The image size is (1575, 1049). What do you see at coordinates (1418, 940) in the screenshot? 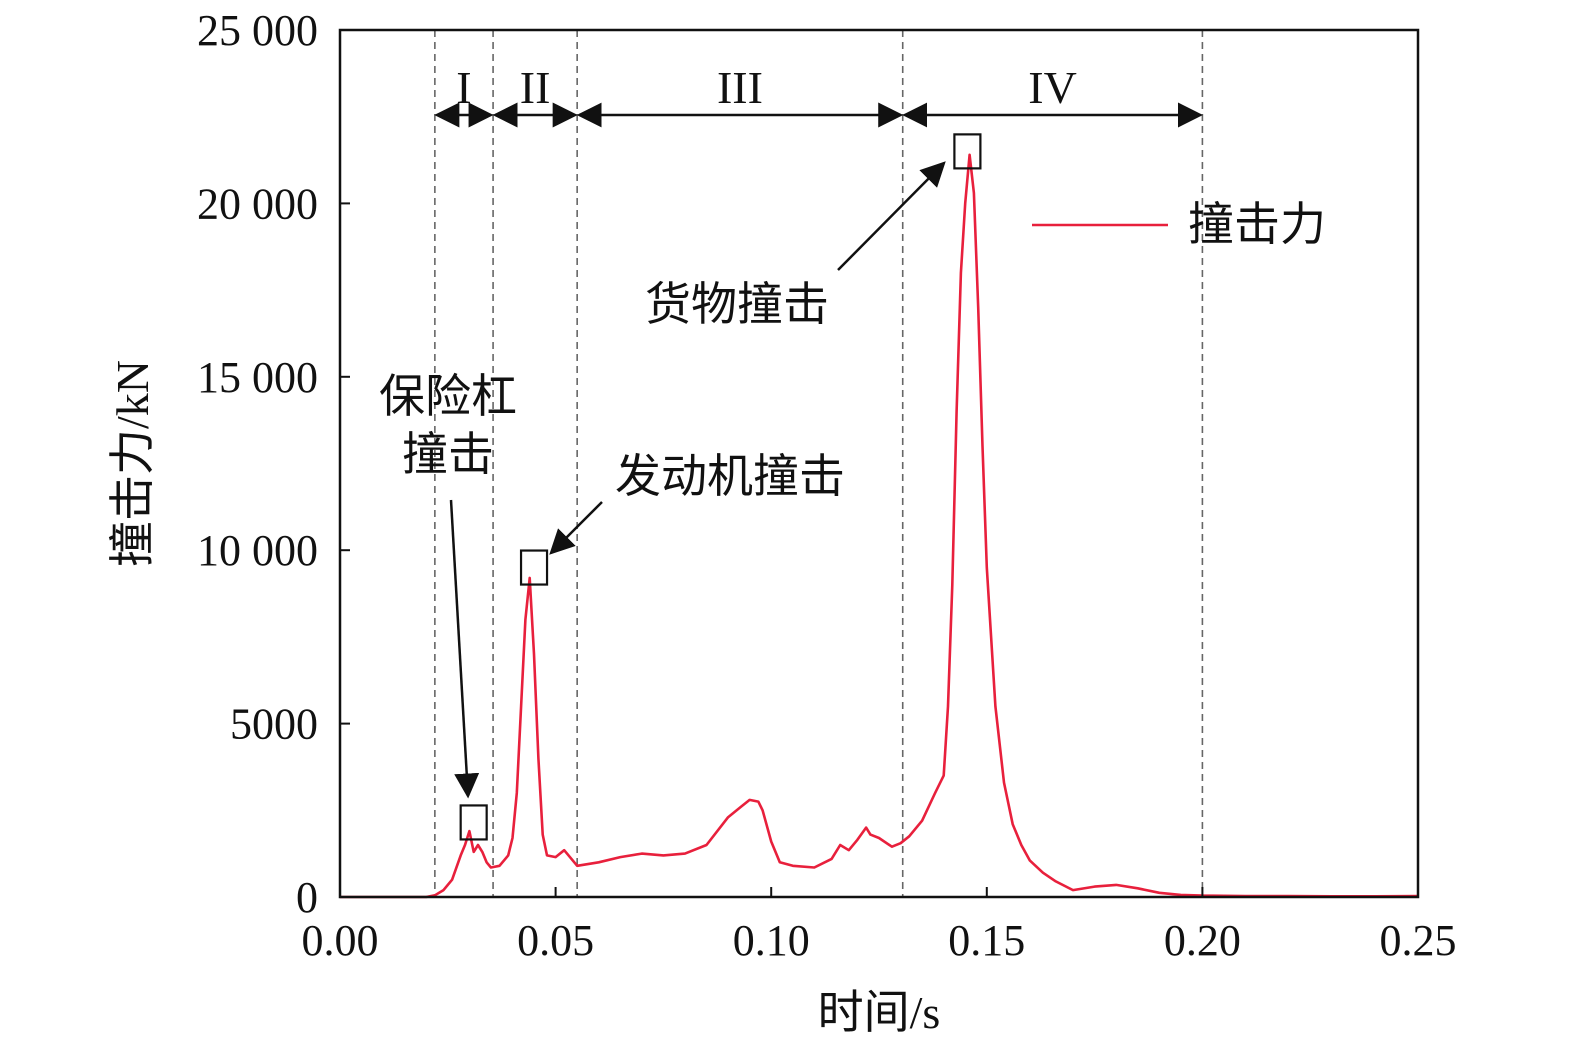
I see `x-tick-label: 0.25` at bounding box center [1418, 940].